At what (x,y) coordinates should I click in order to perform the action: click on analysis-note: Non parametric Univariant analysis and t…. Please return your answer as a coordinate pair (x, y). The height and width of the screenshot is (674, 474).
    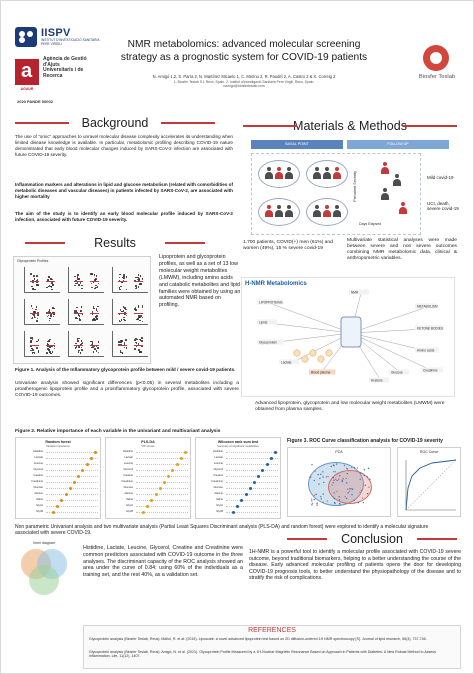
    Looking at the image, I should click on (222, 530).